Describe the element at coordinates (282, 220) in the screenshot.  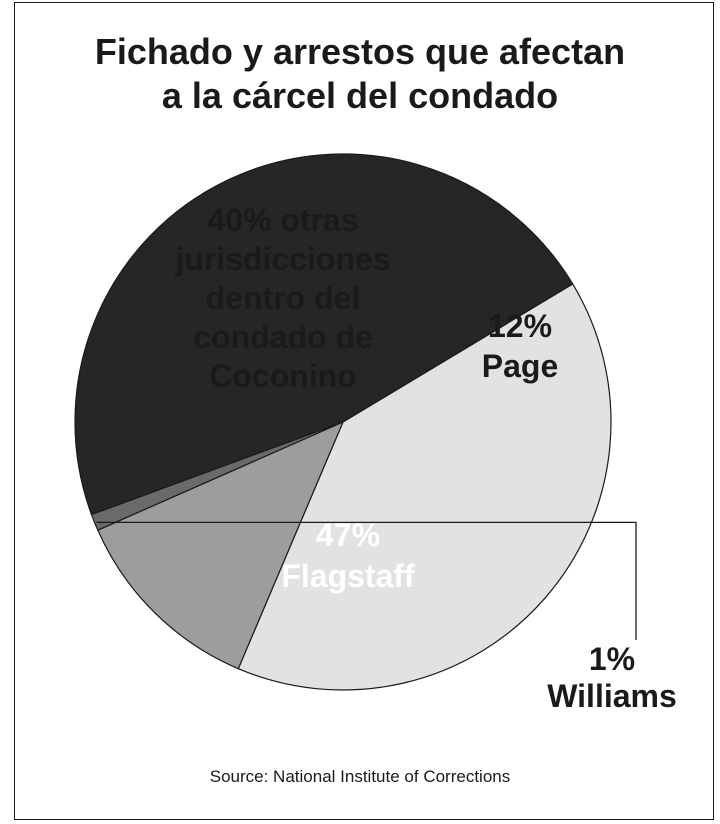
I see `slice-percent-label: 40% otras` at that location.